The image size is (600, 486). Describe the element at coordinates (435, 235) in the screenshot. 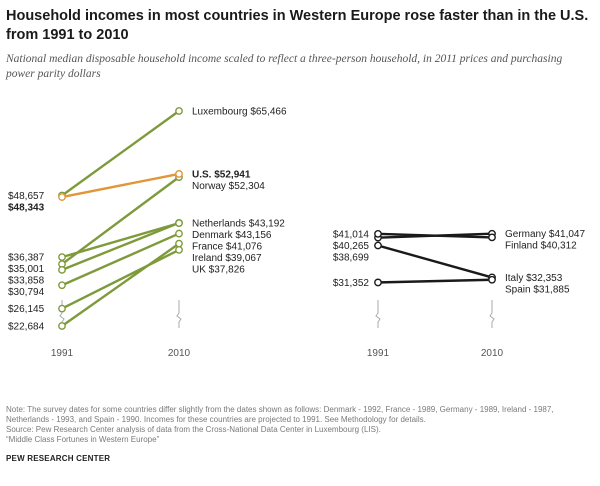

I see `series-line-finland` at that location.